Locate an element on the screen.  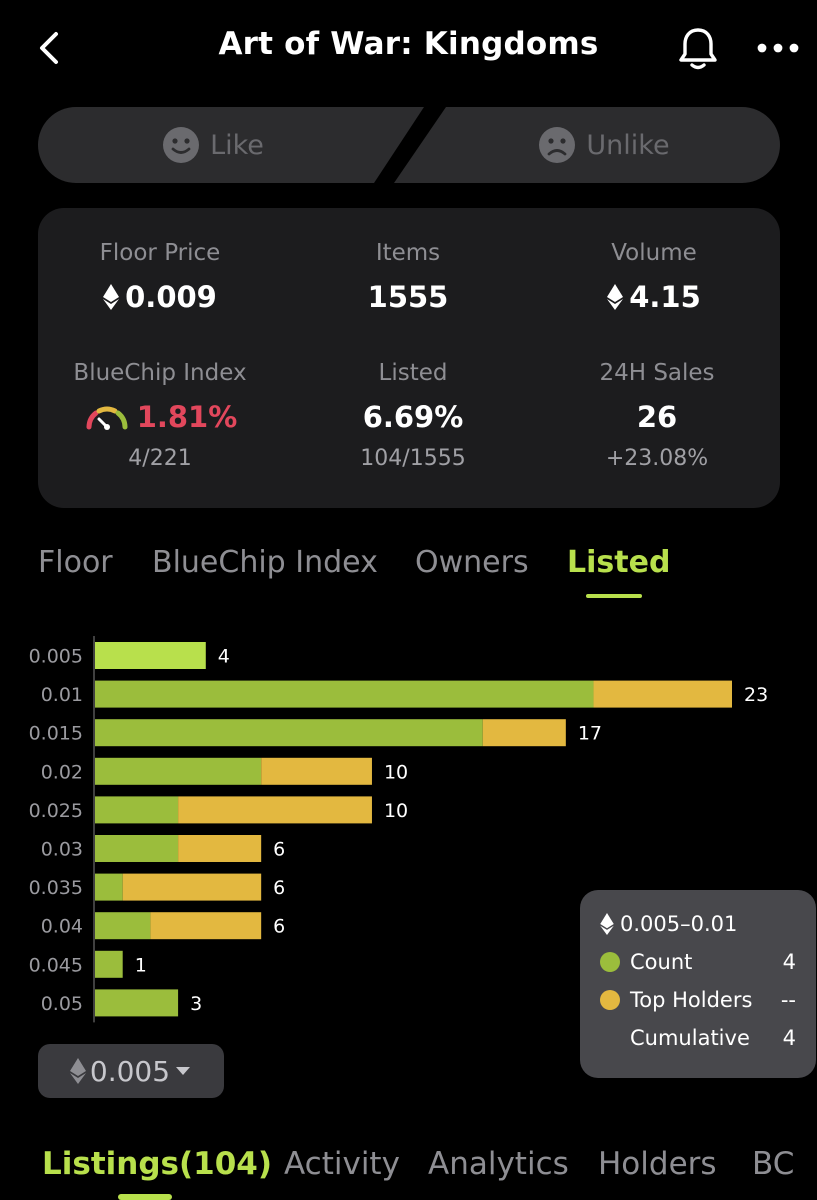
reaction-bar-background is located at coordinates (409, 145).